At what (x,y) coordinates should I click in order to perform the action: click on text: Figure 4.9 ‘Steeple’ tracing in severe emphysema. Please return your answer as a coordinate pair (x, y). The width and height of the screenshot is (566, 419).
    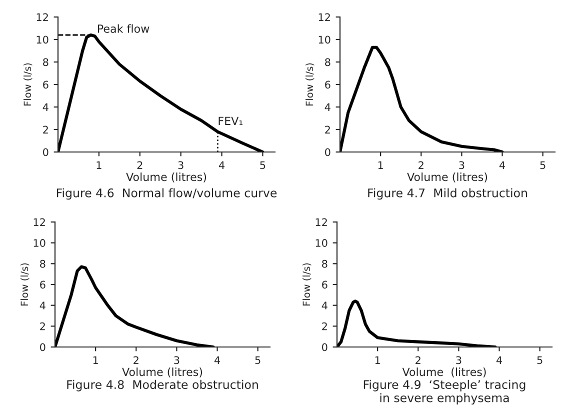
    Looking at the image, I should click on (445, 392).